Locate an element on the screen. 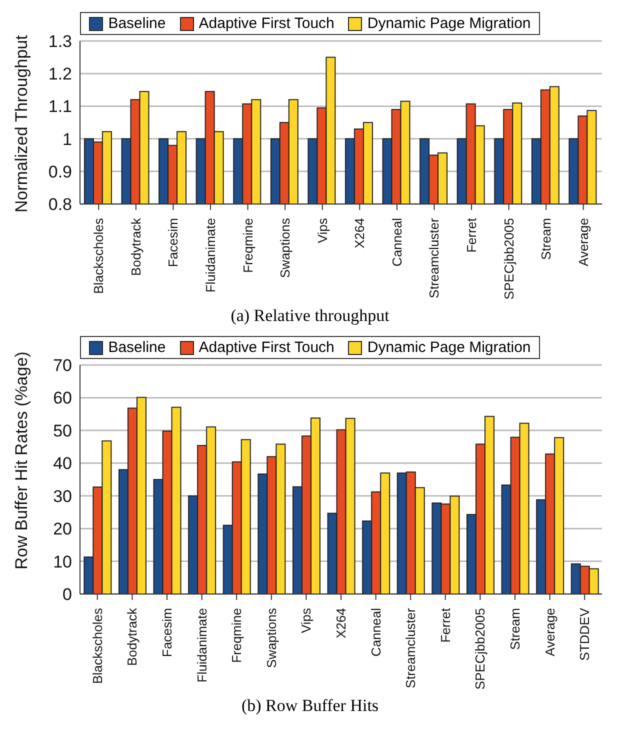  y-tick-label: 70 is located at coordinates (62, 366).